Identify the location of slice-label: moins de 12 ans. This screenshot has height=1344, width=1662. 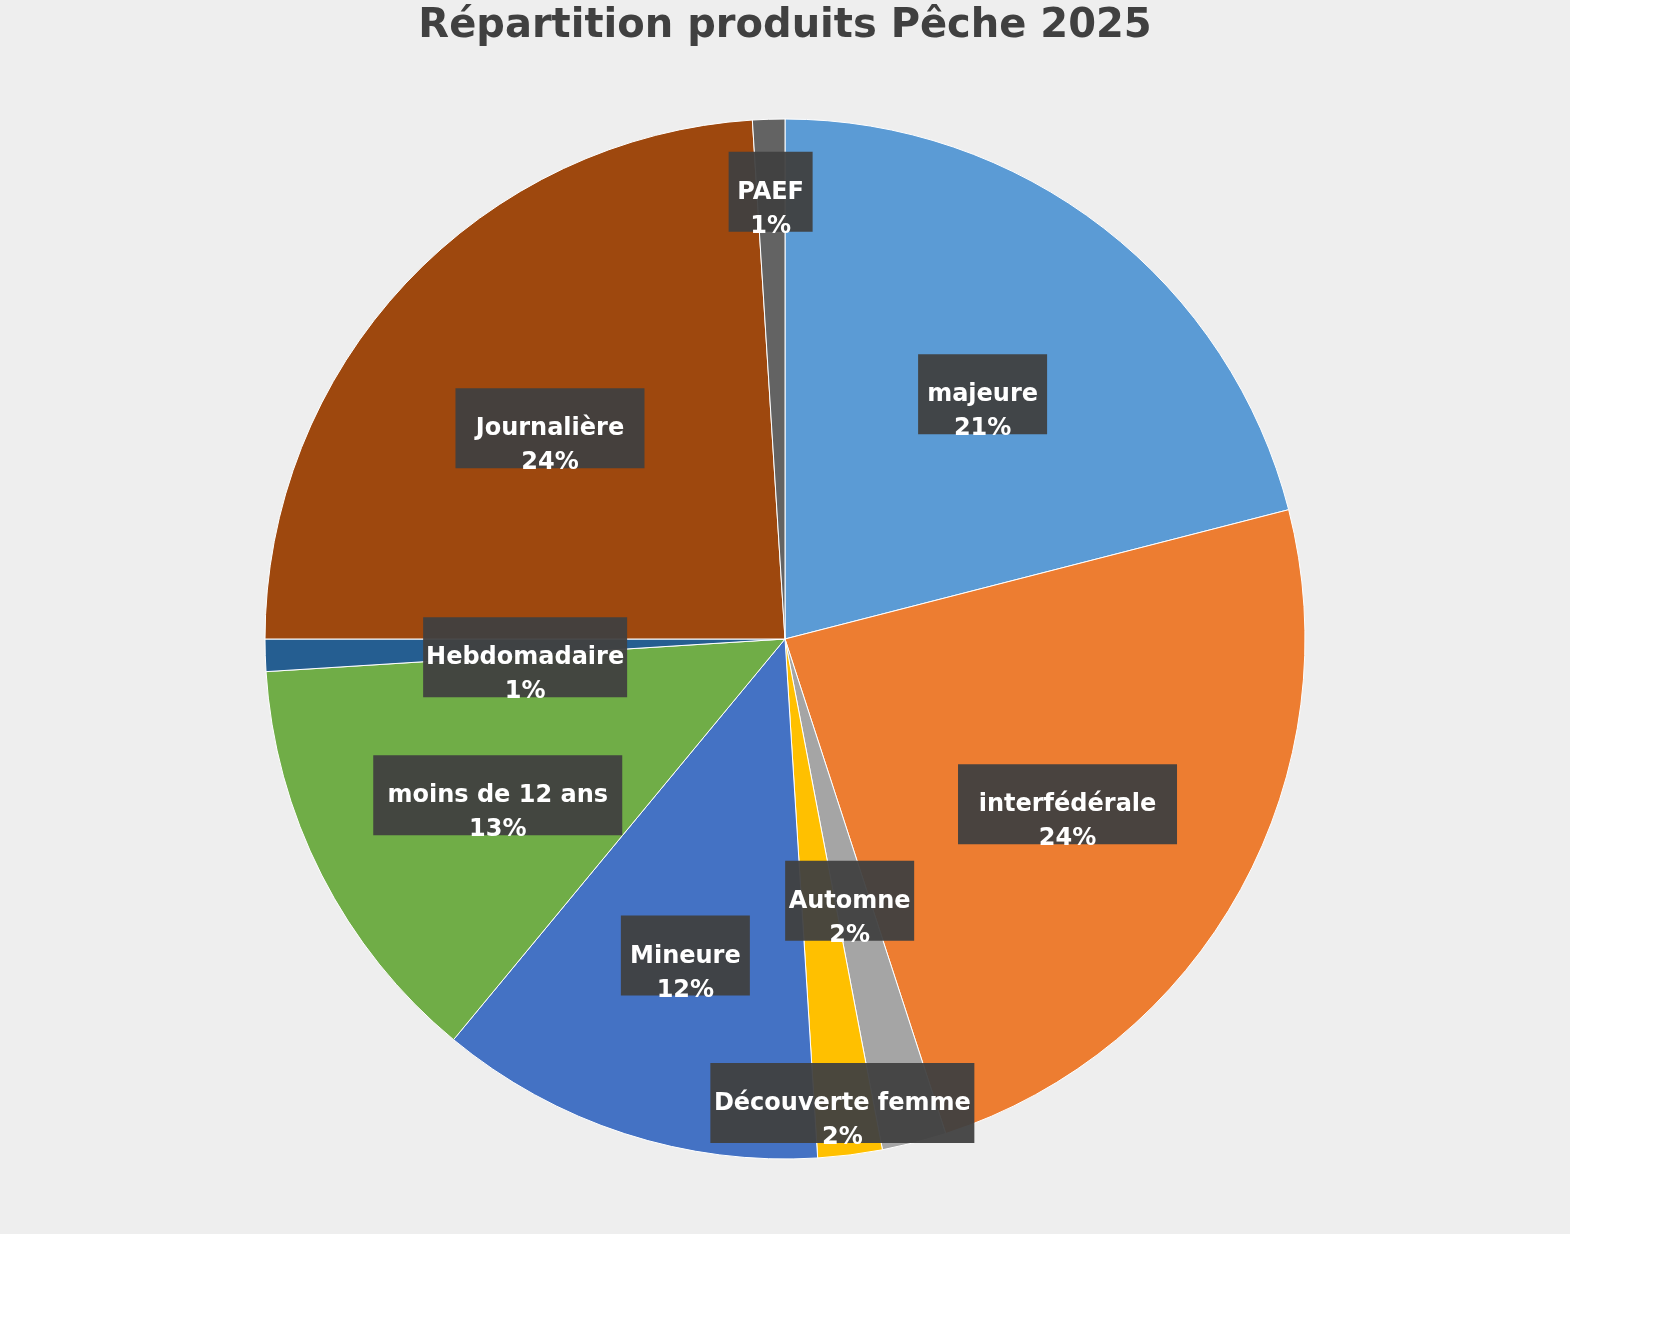
(498, 794).